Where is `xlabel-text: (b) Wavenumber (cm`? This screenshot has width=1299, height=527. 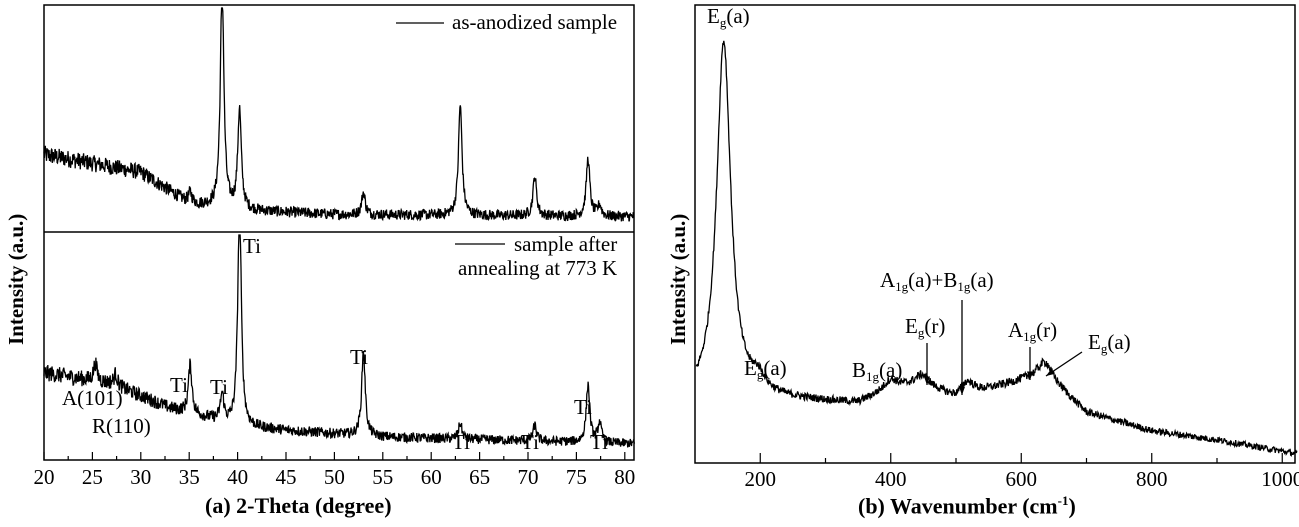
xlabel-text: (b) Wavenumber (cm is located at coordinates (958, 506).